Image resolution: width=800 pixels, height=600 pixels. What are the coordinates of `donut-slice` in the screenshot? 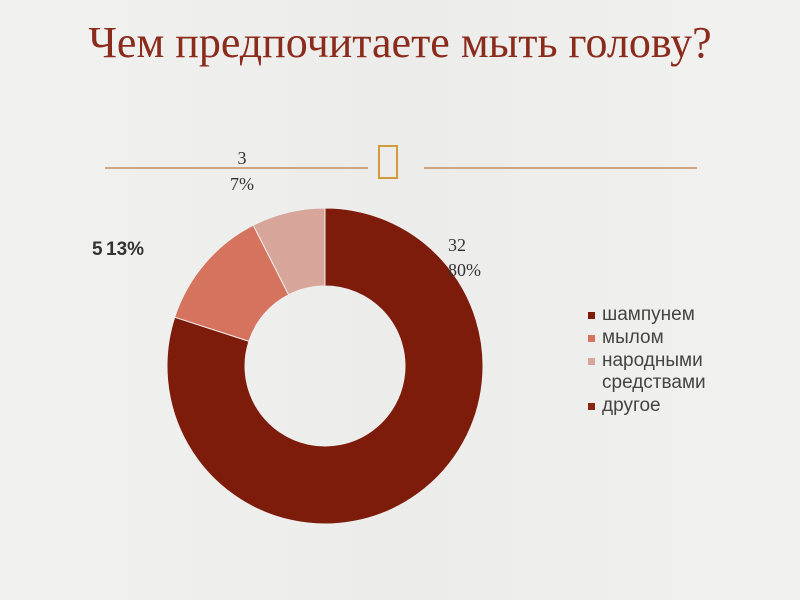 It's located at (289, 251).